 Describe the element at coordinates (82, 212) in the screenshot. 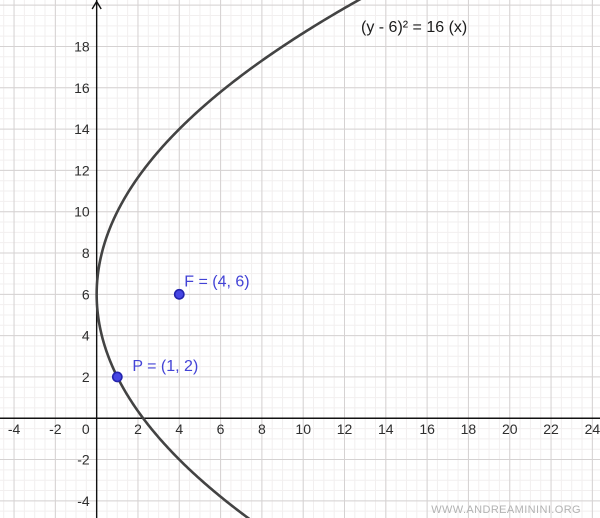

I see `y-tick-label: 10` at that location.